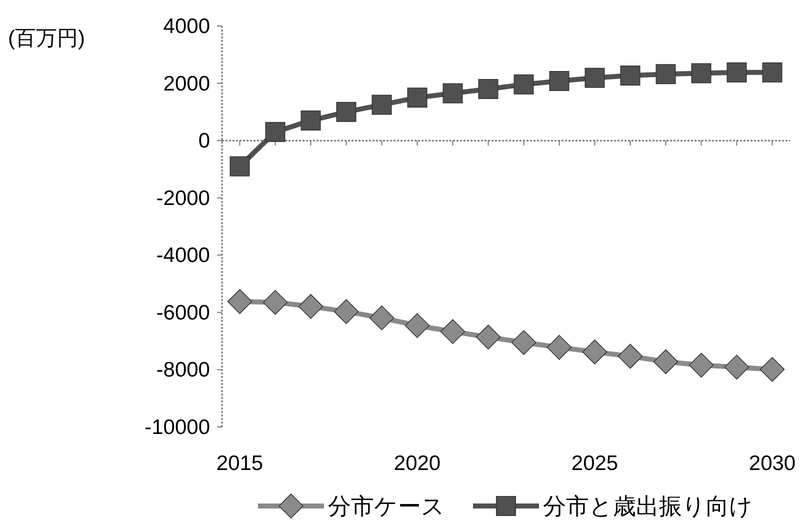 The width and height of the screenshot is (805, 522). What do you see at coordinates (386, 506) in the screenshot?
I see `legend-label: 分市ケース` at bounding box center [386, 506].